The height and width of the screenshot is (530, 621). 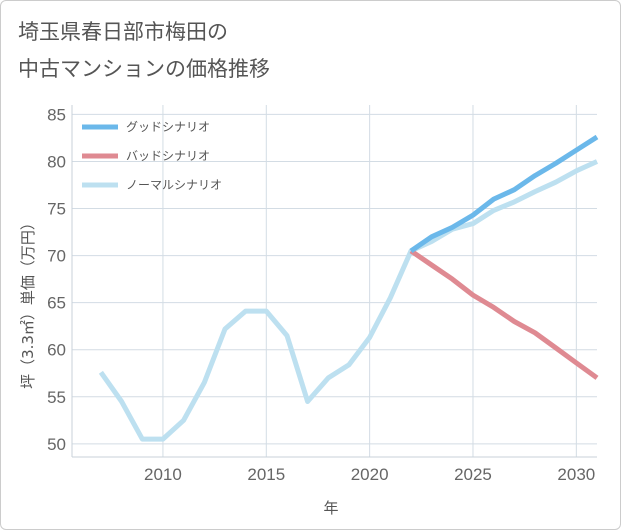 What do you see at coordinates (174, 185) in the screenshot?
I see `legend-label: ノーマルシナリオ` at bounding box center [174, 185].